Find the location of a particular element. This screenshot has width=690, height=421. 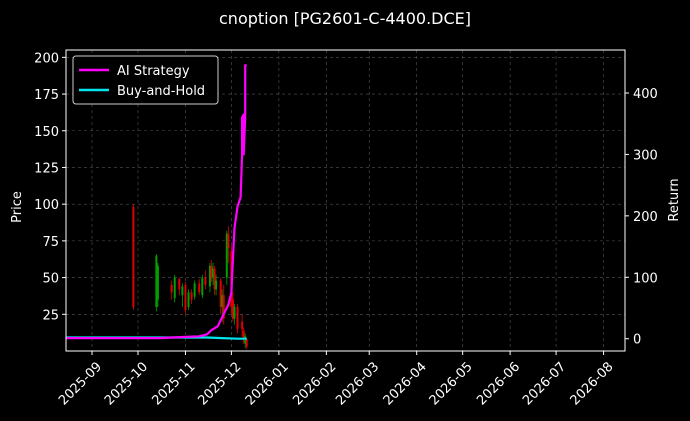

y-tick-label: 100 is located at coordinates (46, 205).